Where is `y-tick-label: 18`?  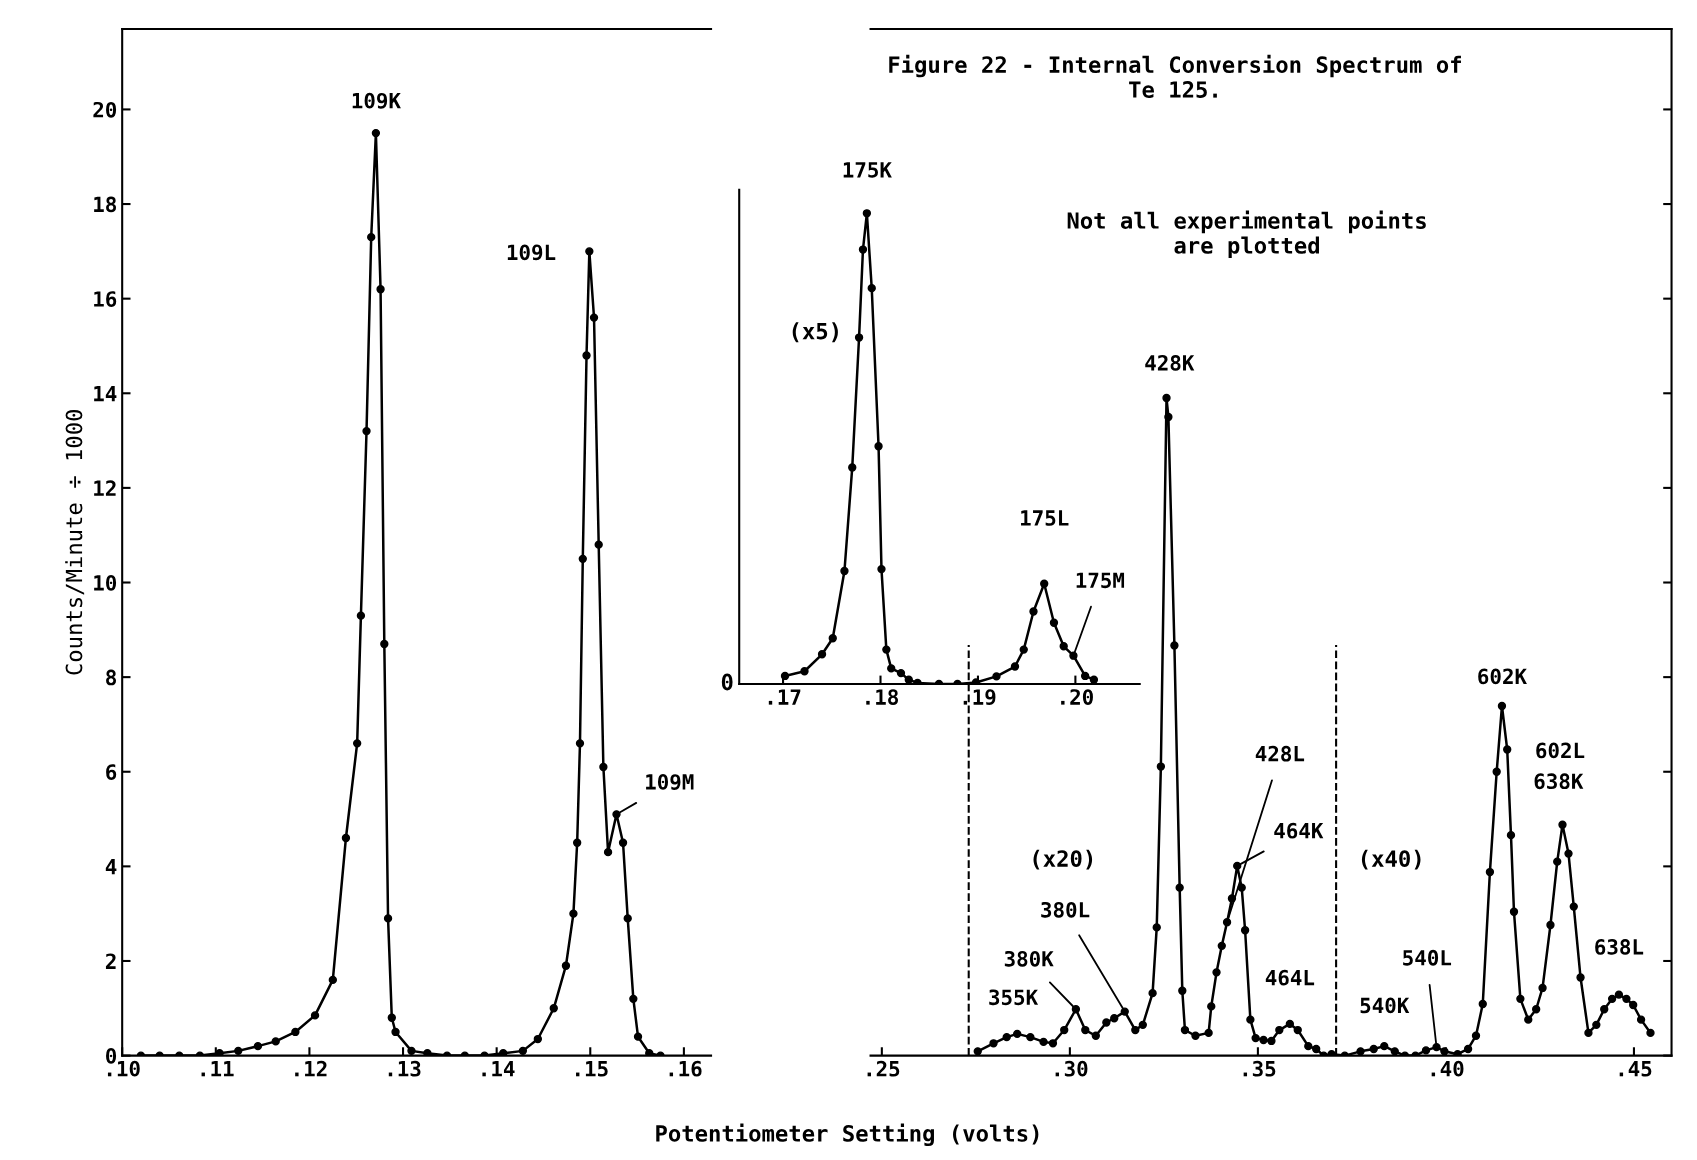 y-tick-label: 18 is located at coordinates (105, 204).